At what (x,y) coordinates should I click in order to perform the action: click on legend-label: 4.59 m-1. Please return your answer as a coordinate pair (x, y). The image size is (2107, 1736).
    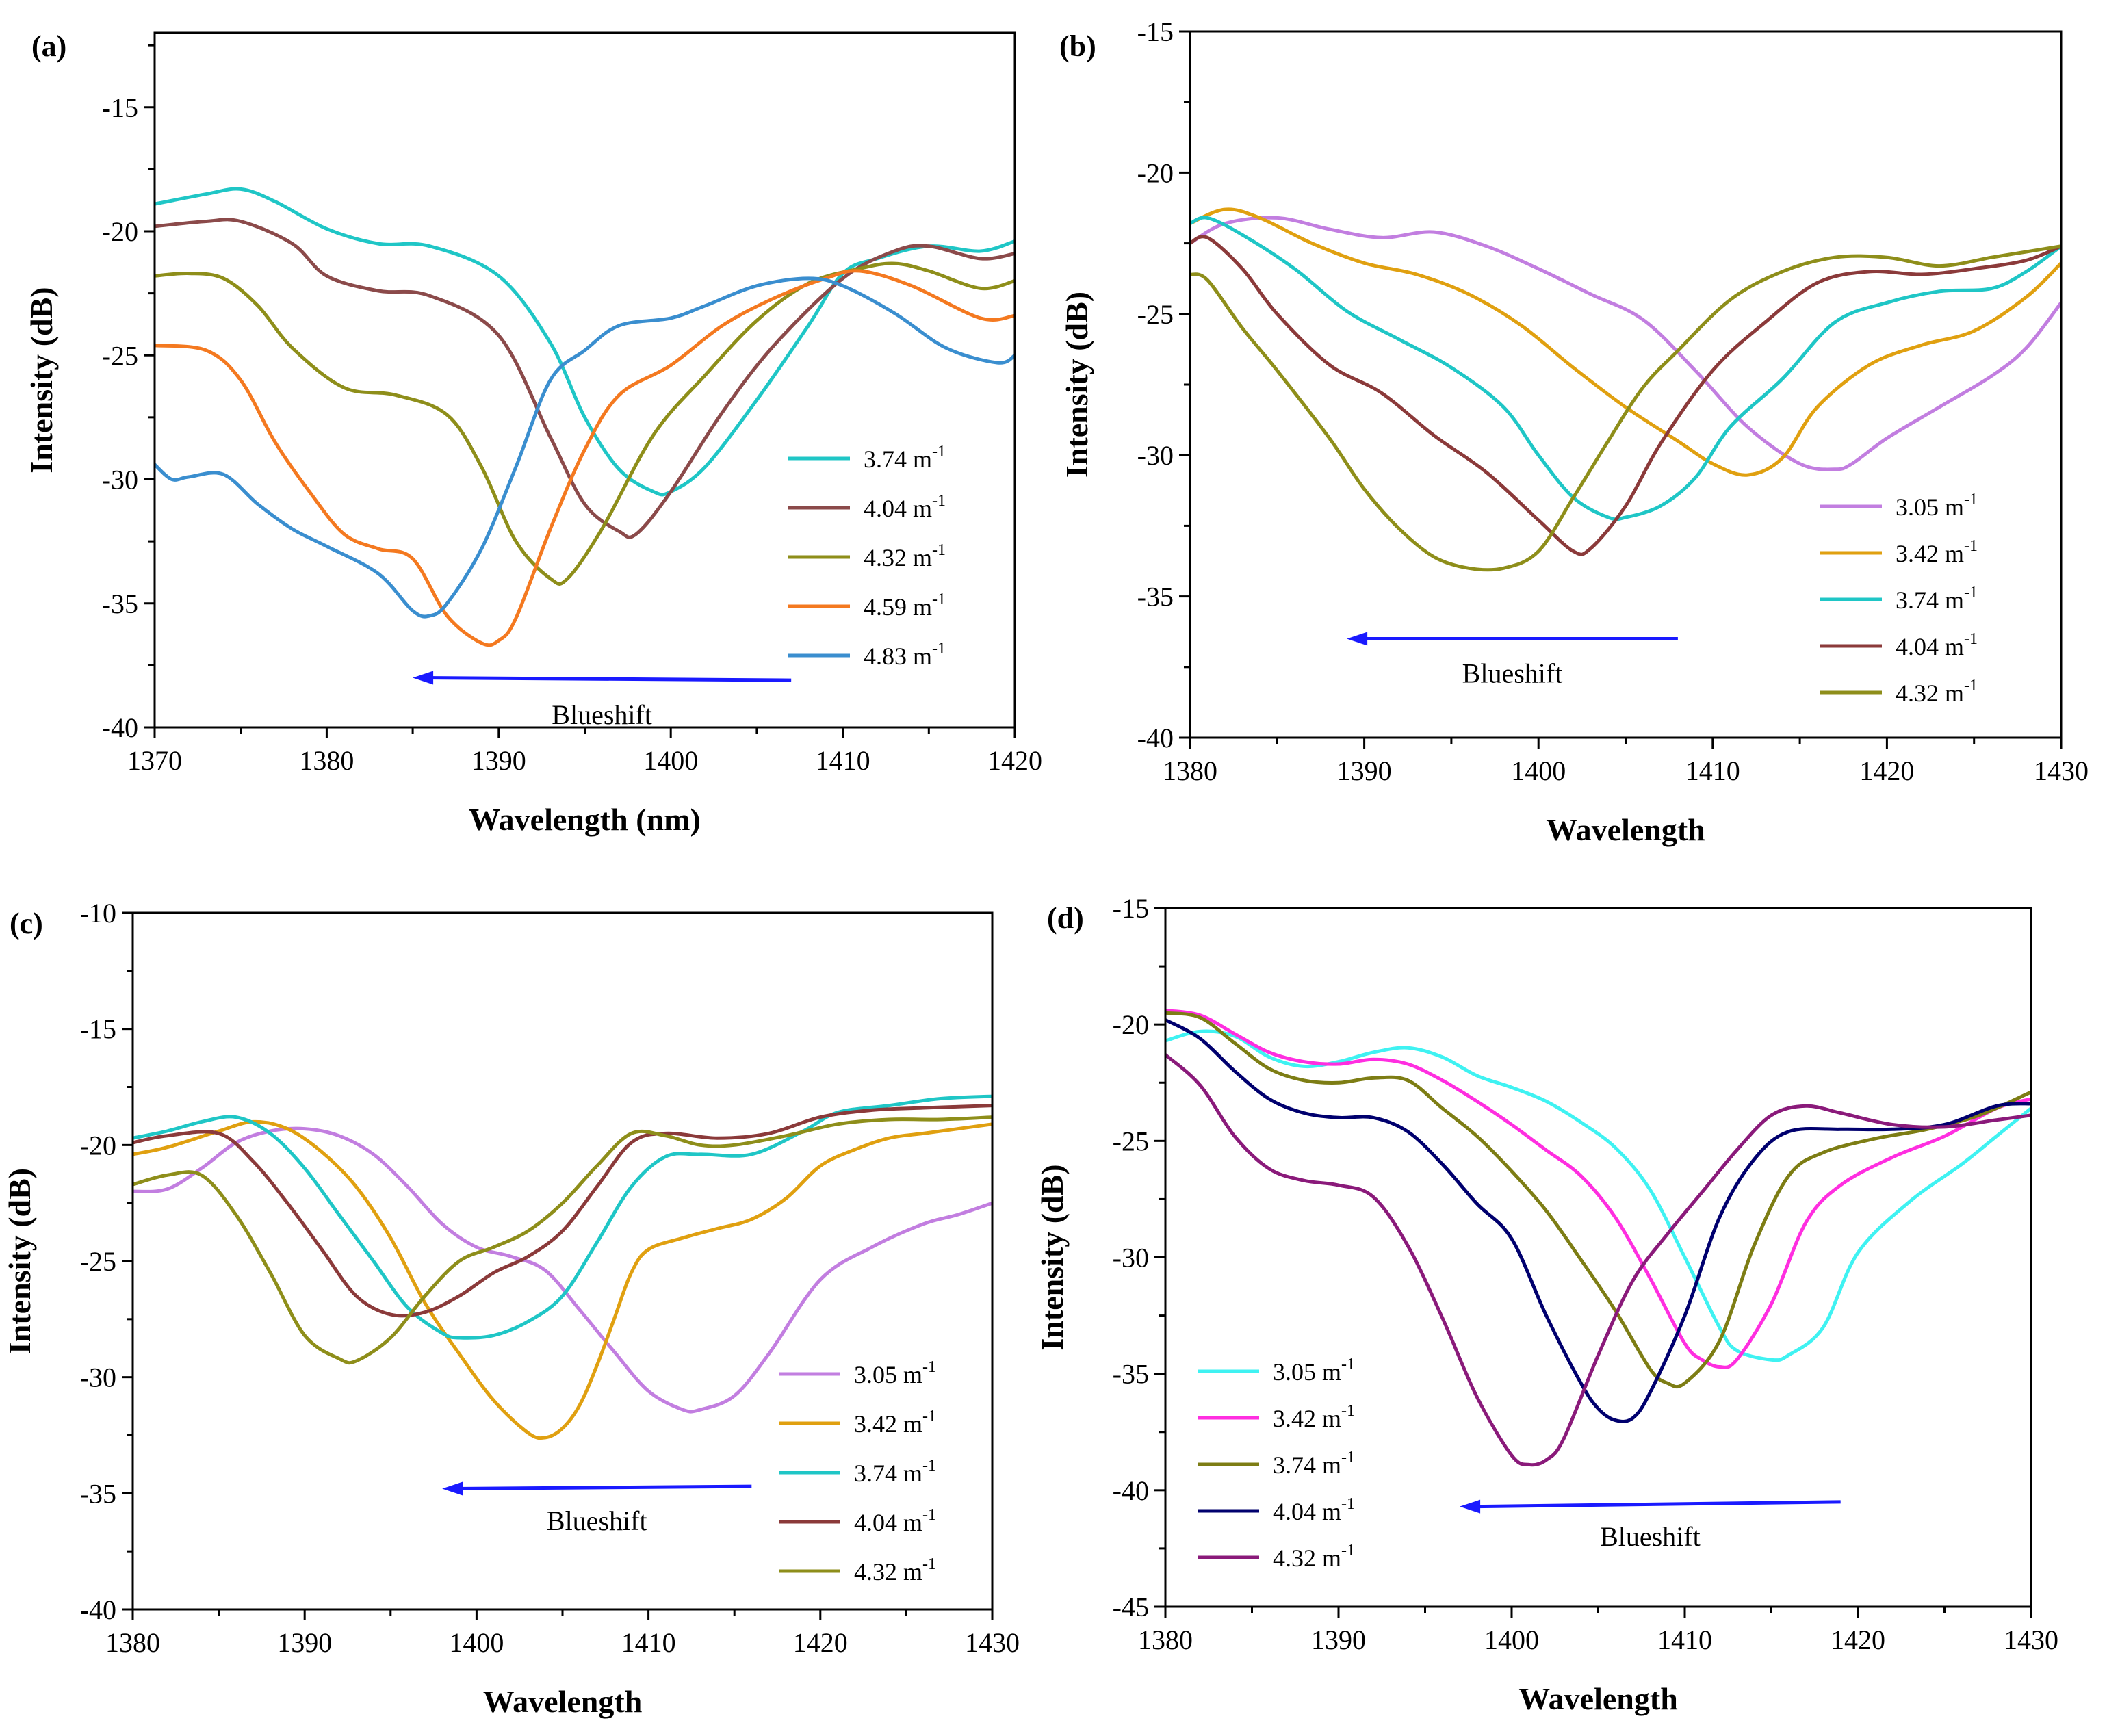
    Looking at the image, I should click on (905, 606).